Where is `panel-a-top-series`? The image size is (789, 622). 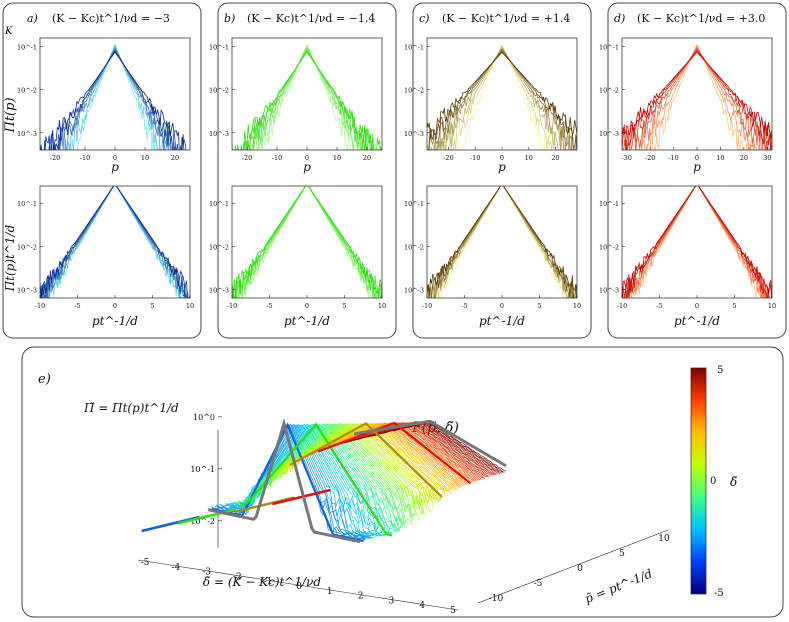 panel-a-top-series is located at coordinates (113, 96).